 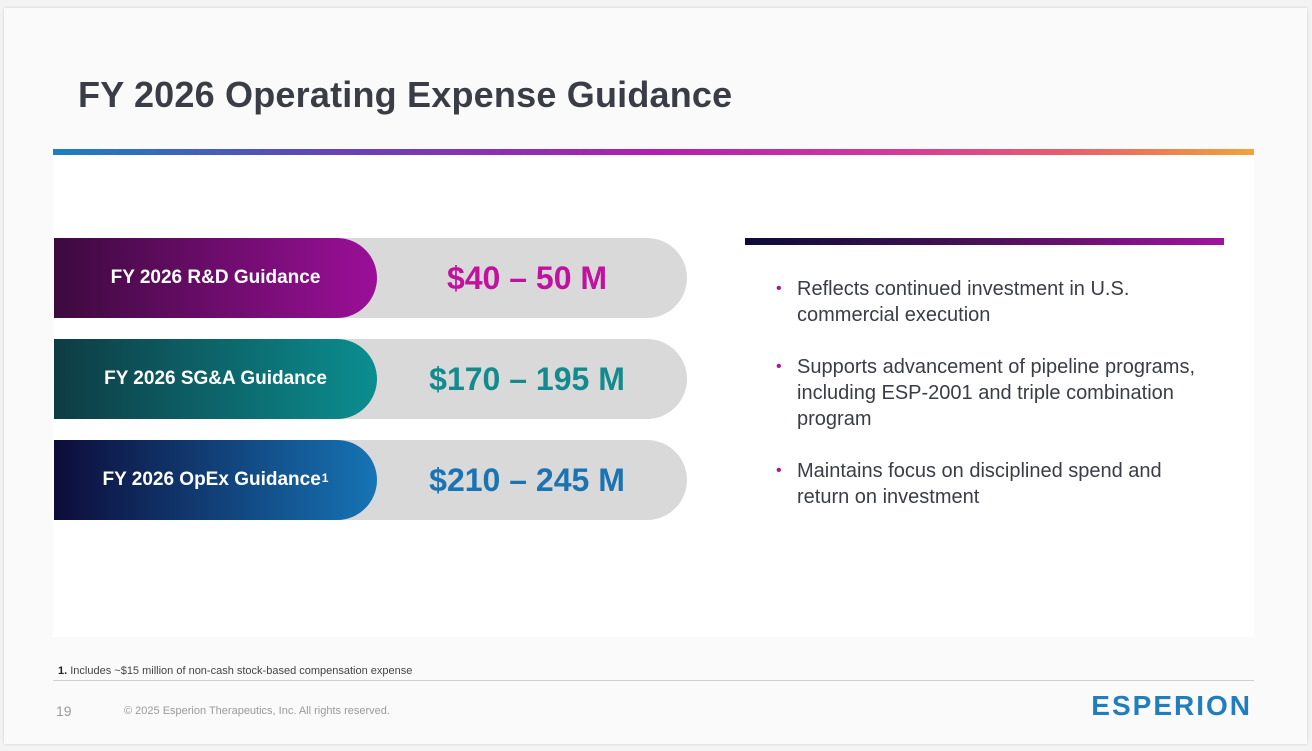 I want to click on footer-divider, so click(x=653, y=680).